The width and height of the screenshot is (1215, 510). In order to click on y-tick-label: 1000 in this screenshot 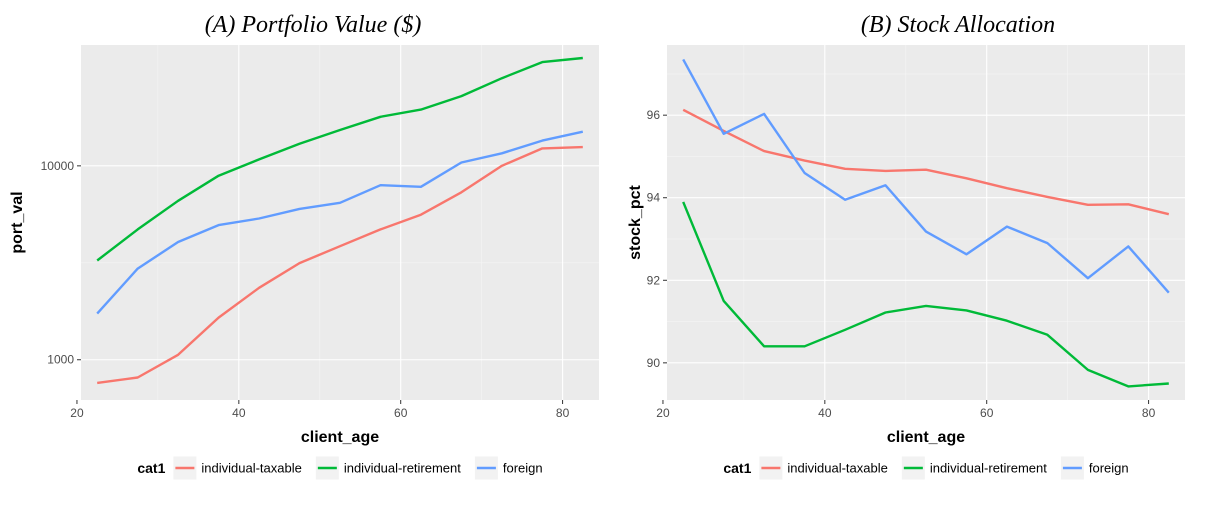, I will do `click(60, 360)`.